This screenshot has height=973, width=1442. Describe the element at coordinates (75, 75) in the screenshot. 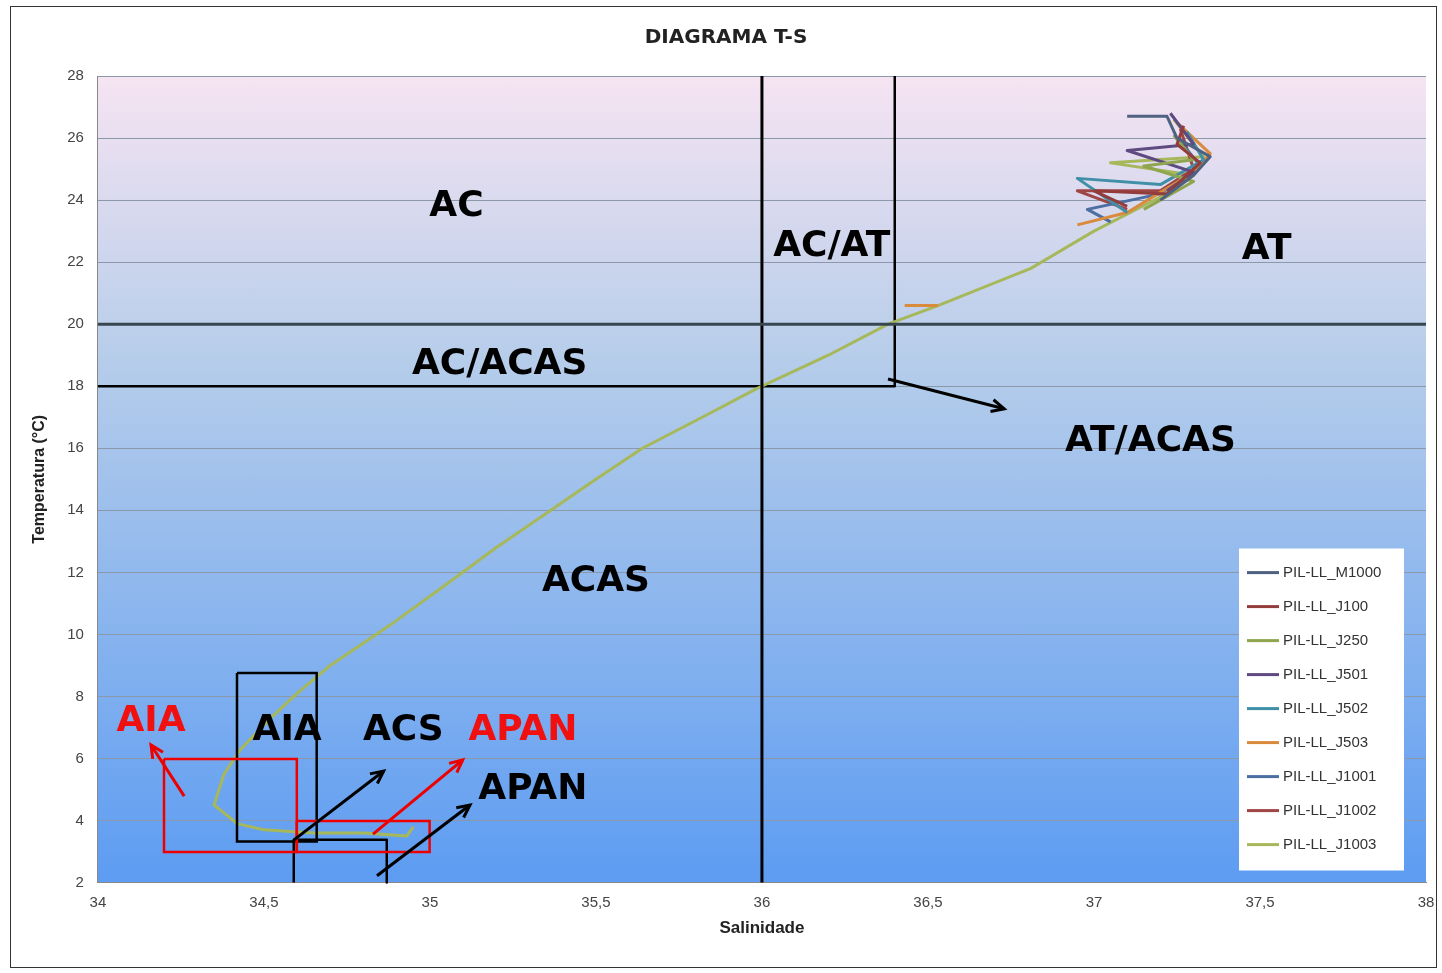

I see `y-tick-label: 28` at that location.